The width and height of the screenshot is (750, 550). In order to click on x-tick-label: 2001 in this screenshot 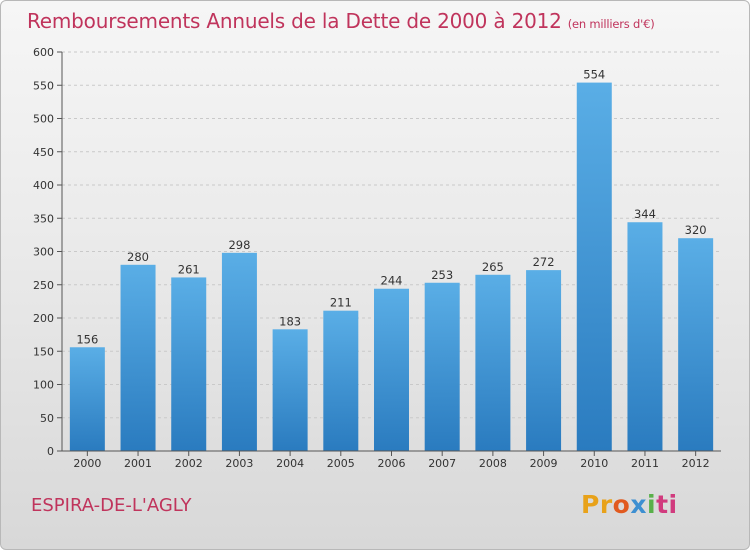, I will do `click(138, 463)`.